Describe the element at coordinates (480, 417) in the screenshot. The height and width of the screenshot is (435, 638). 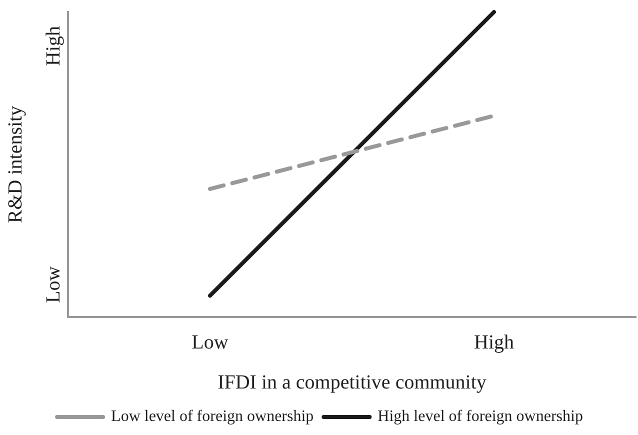
I see `legend-label: High level of foreign ownership` at that location.